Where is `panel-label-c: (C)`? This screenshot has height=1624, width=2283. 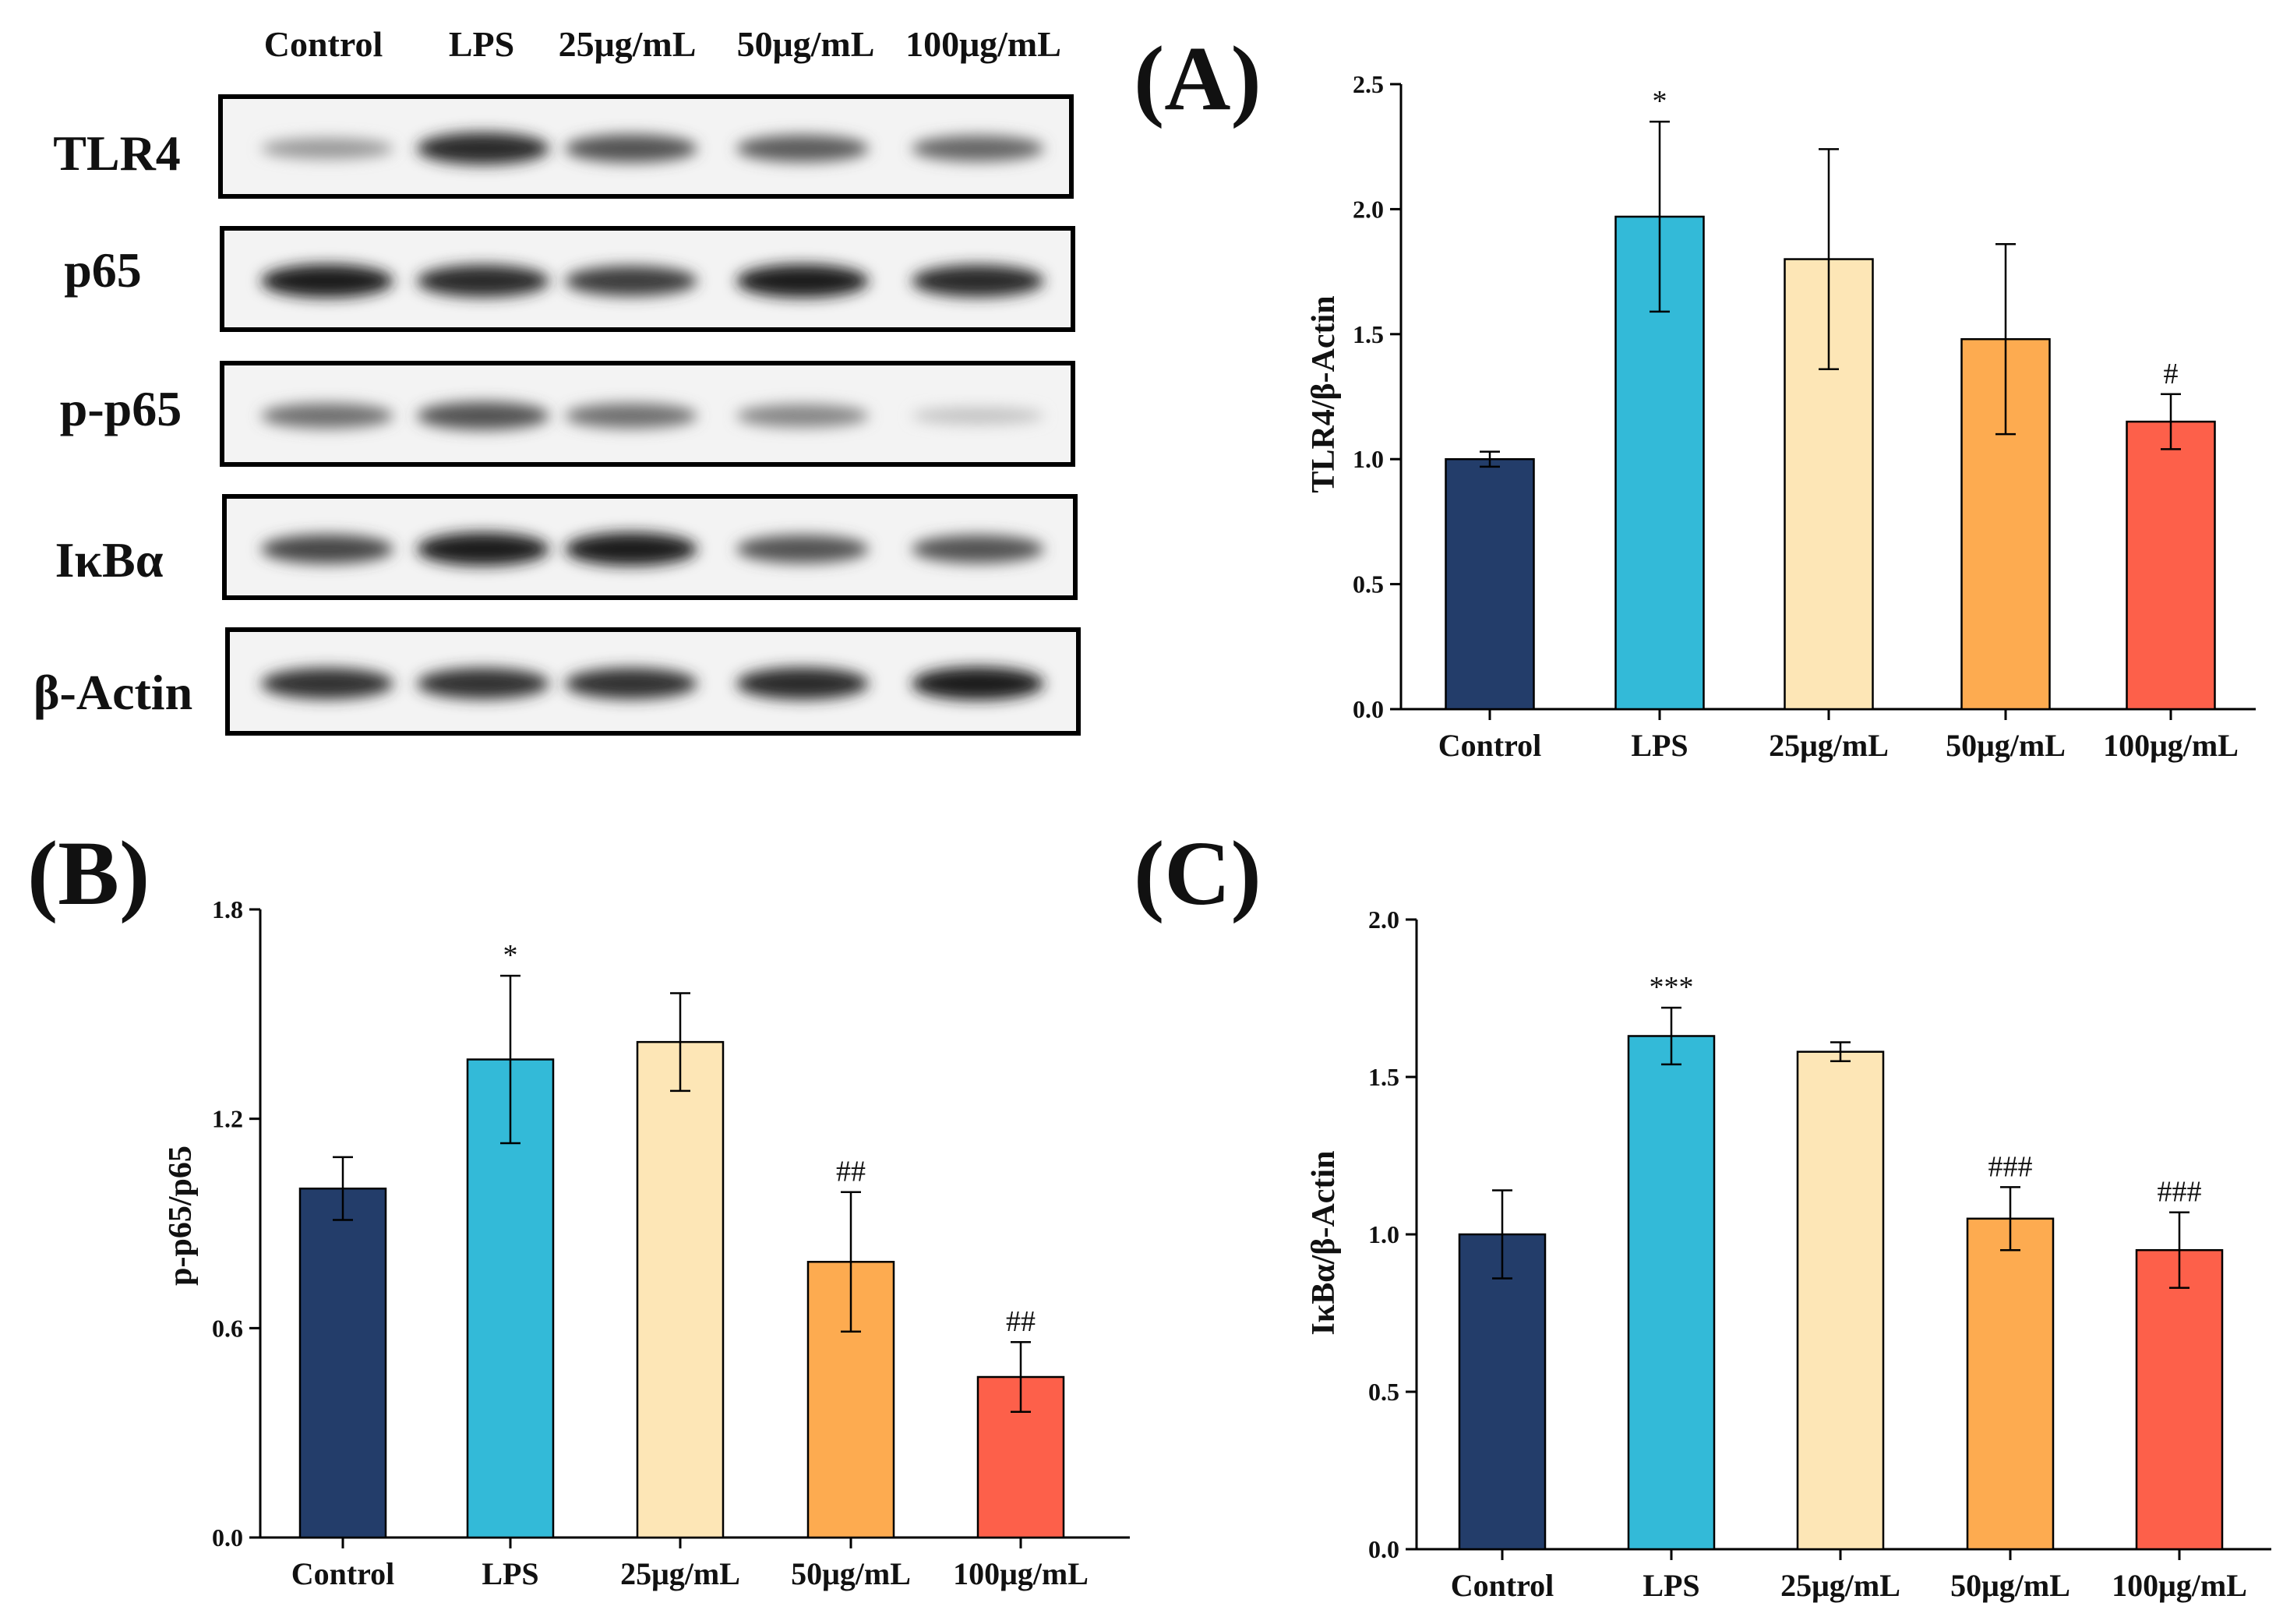
panel-label-c: (C) is located at coordinates (1197, 873).